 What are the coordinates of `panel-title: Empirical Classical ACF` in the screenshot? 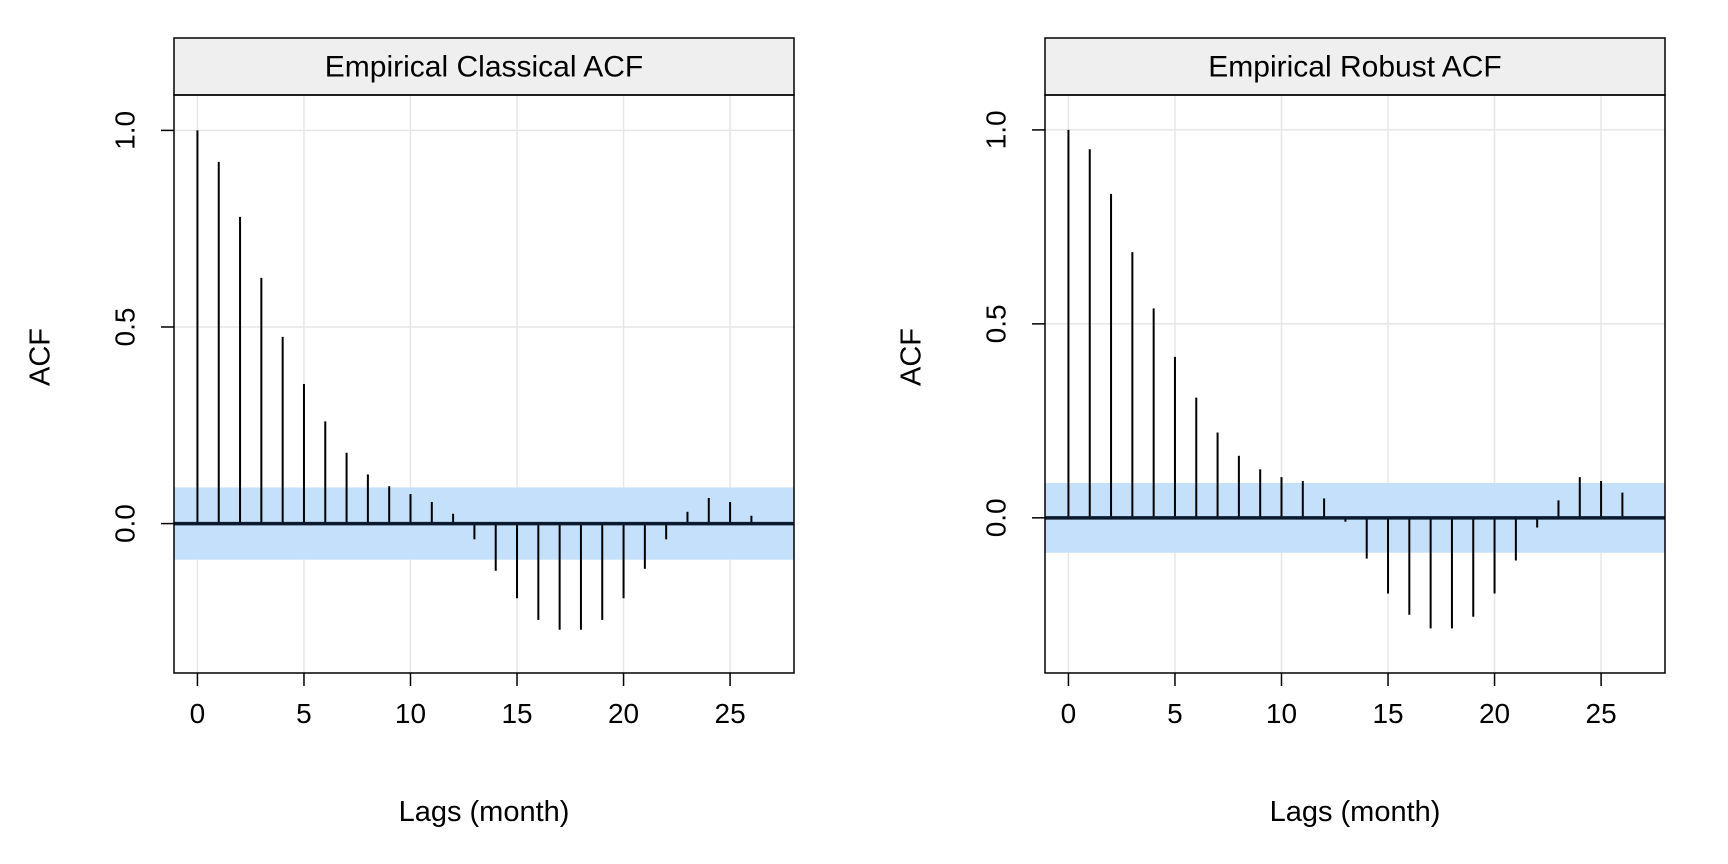 It's located at (484, 67).